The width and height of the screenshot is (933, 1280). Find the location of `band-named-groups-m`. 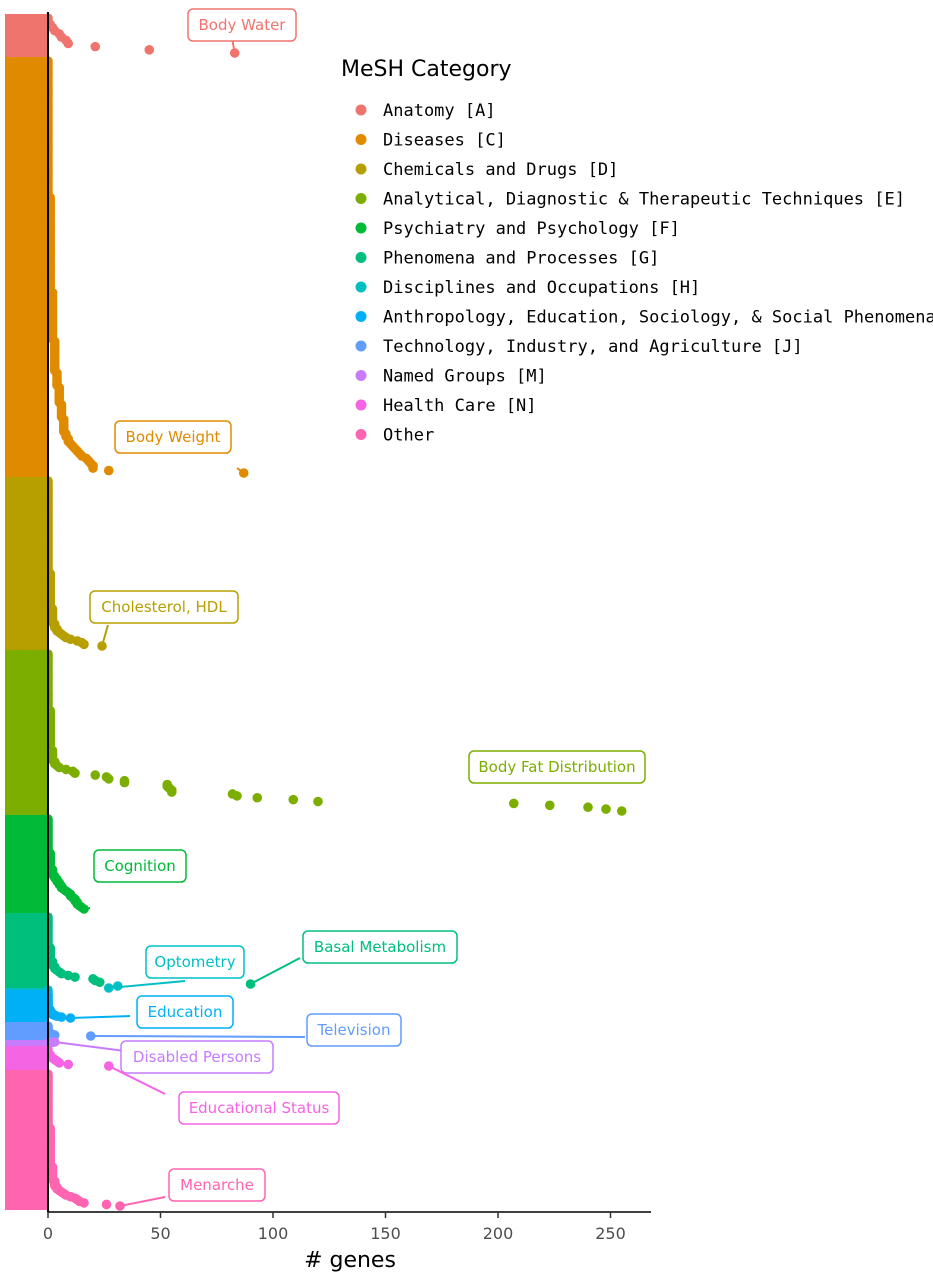

band-named-groups-m is located at coordinates (26, 1043).